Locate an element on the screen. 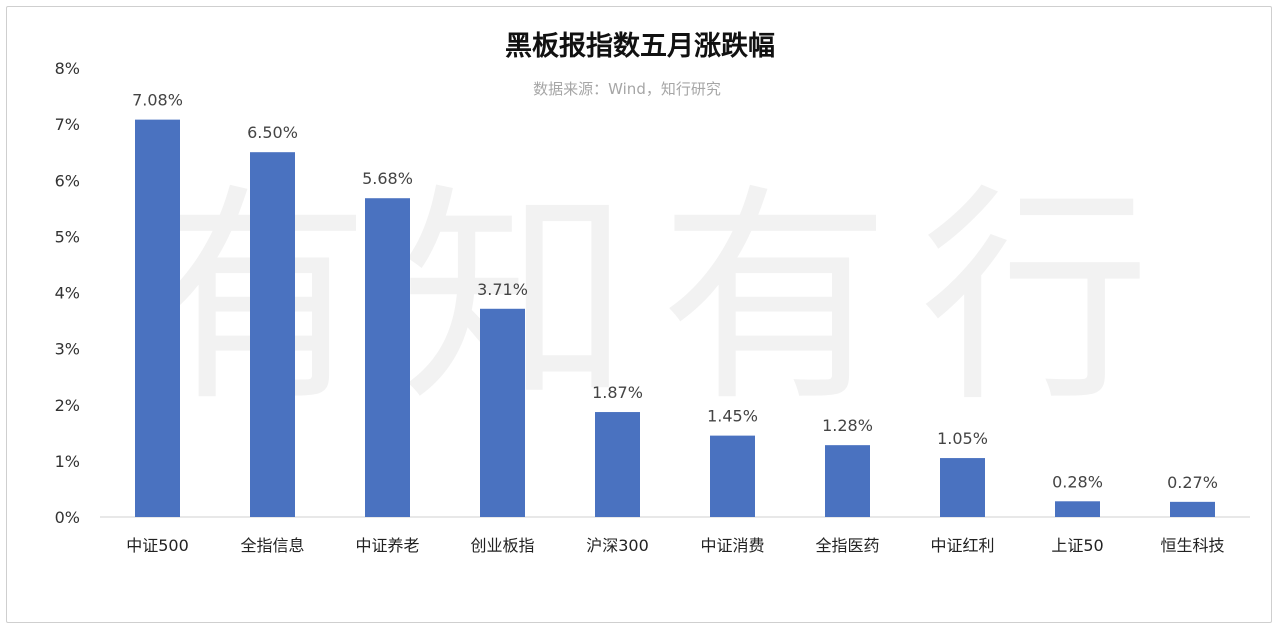 The image size is (1280, 631). data-label: 6.50% is located at coordinates (272, 132).